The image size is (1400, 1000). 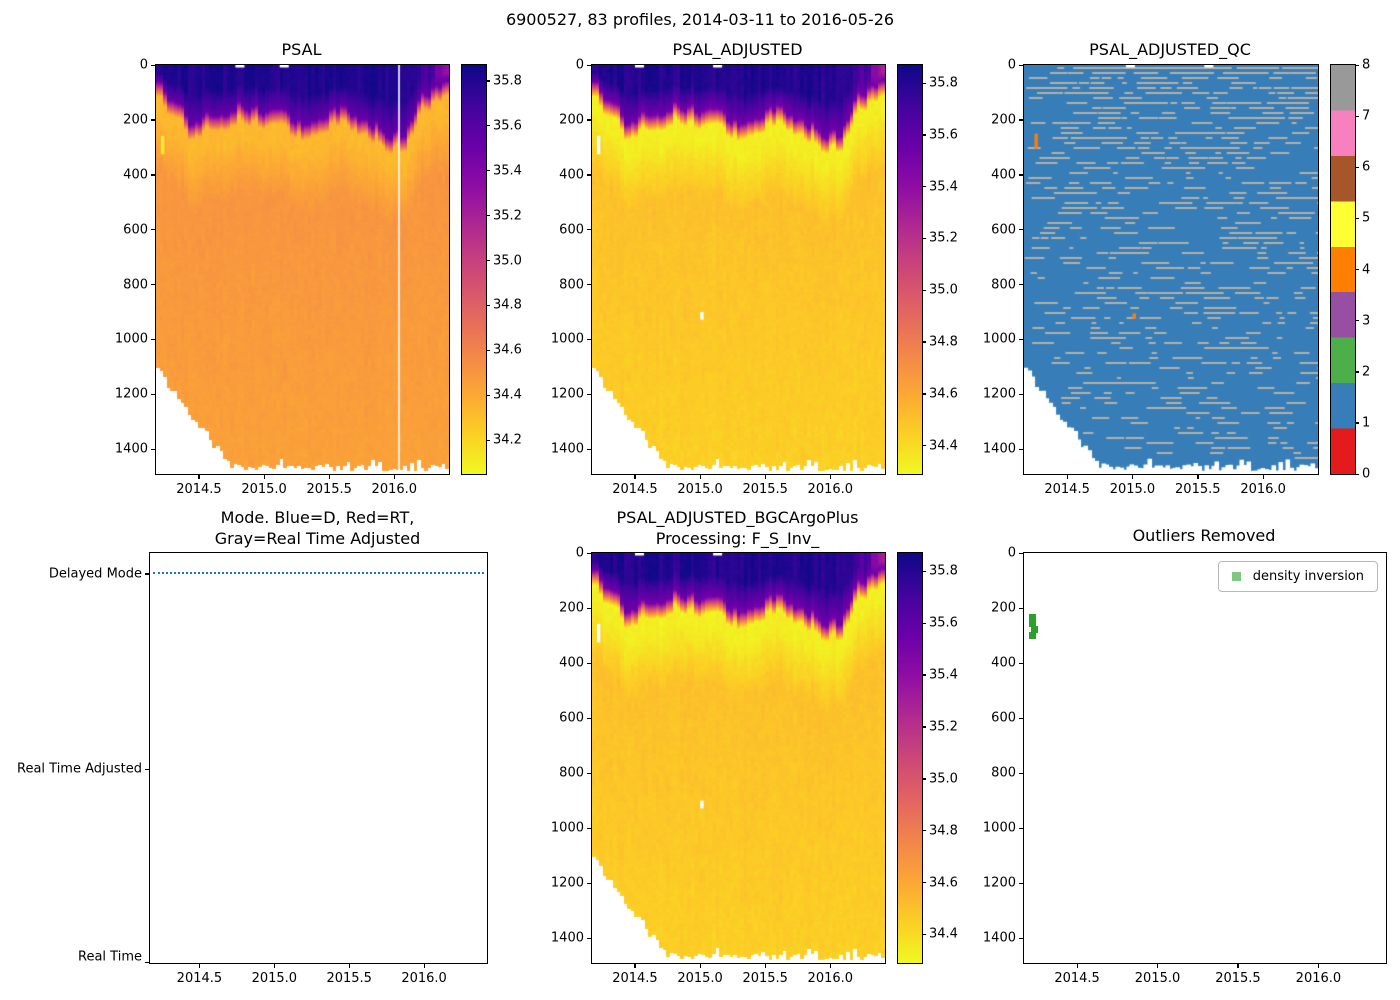 What do you see at coordinates (474, 269) in the screenshot?
I see `colorbar-gradient` at bounding box center [474, 269].